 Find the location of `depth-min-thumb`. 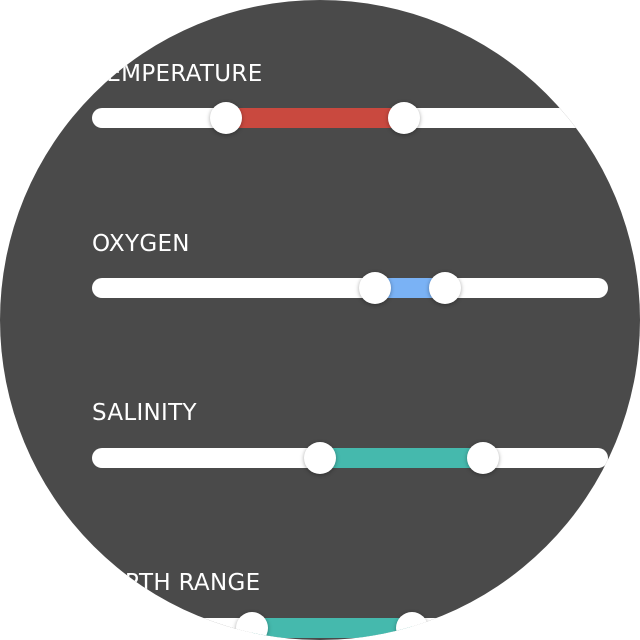

depth-min-thumb is located at coordinates (251, 626).